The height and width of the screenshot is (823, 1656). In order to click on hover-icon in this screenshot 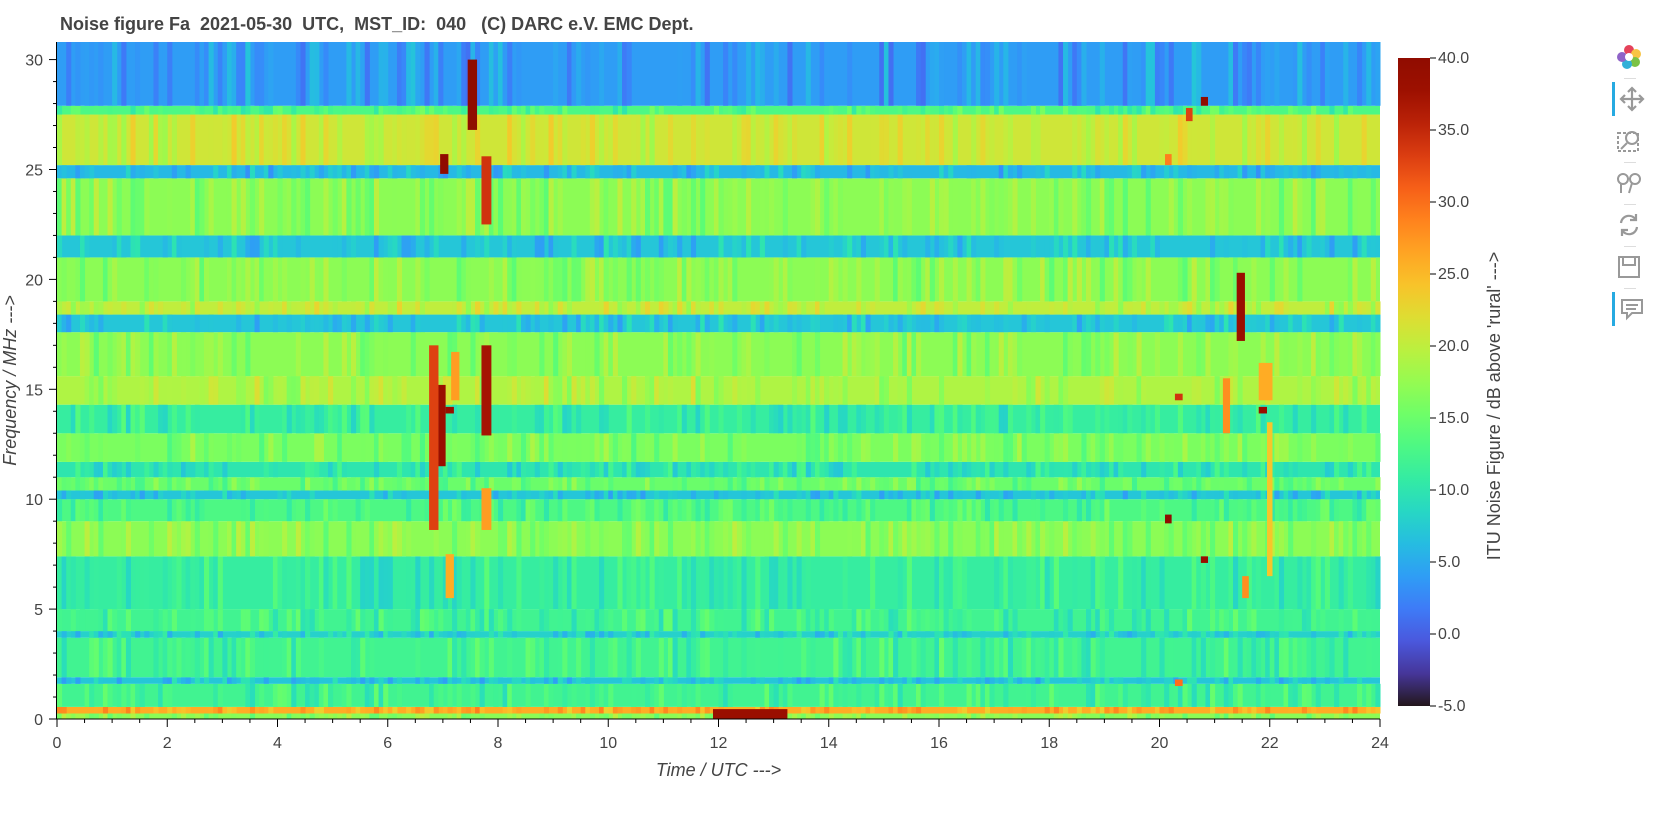, I will do `click(1630, 309)`.